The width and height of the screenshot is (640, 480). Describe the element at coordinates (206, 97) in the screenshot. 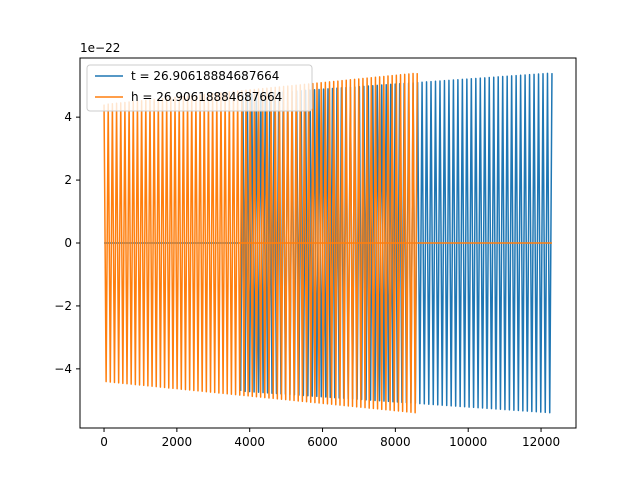

I see `legend-label-h: h = 26.90618884687664` at that location.